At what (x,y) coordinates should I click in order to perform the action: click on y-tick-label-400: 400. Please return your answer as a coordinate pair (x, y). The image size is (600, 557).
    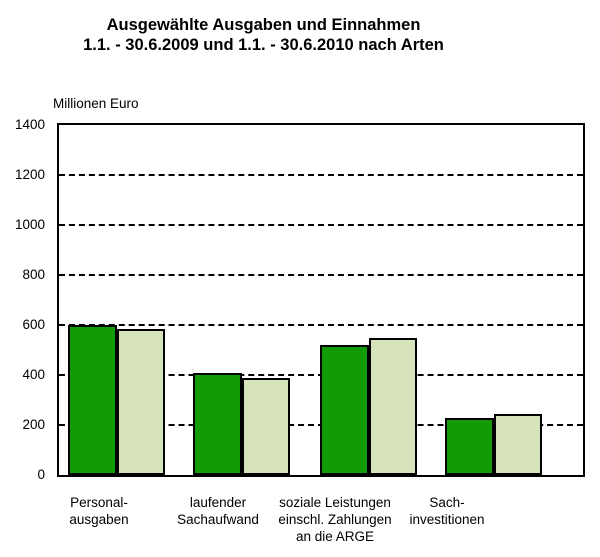
    Looking at the image, I should click on (33, 374).